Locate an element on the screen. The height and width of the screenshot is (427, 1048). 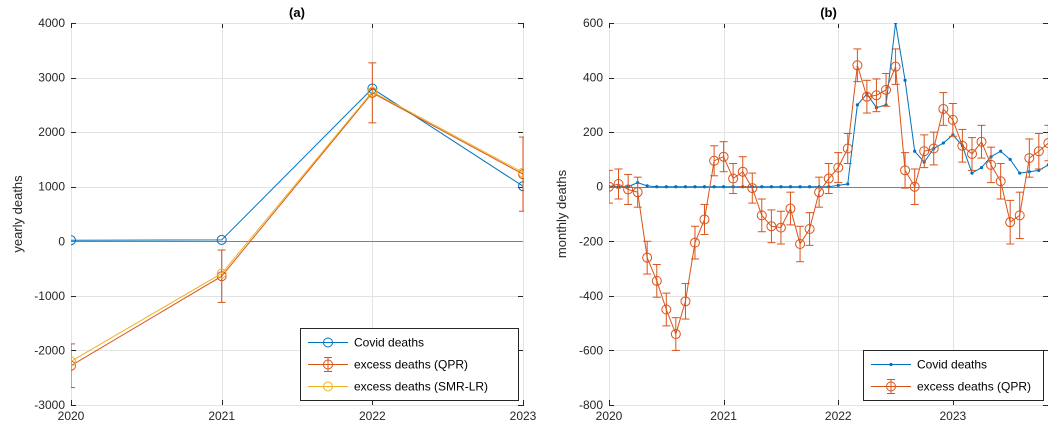
x-tick-label: 2023 is located at coordinates (953, 416).